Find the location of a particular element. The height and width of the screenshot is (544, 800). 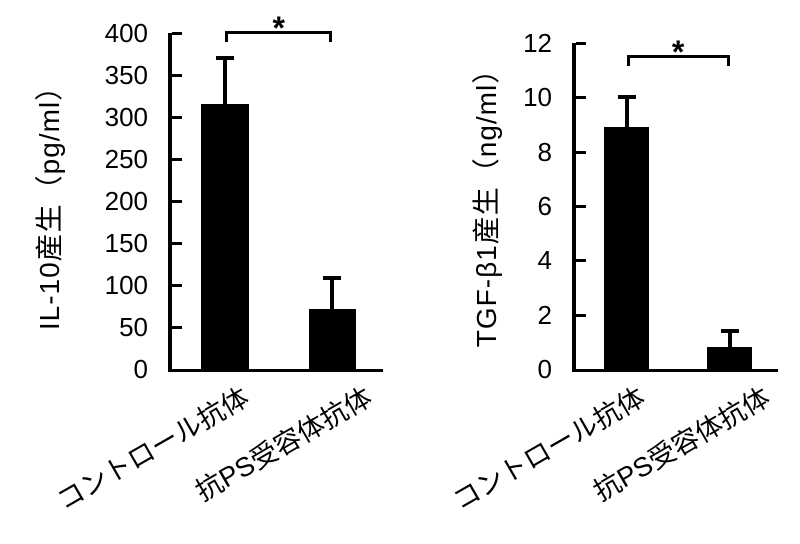

y-tick-label: 12 is located at coordinates (537, 43).